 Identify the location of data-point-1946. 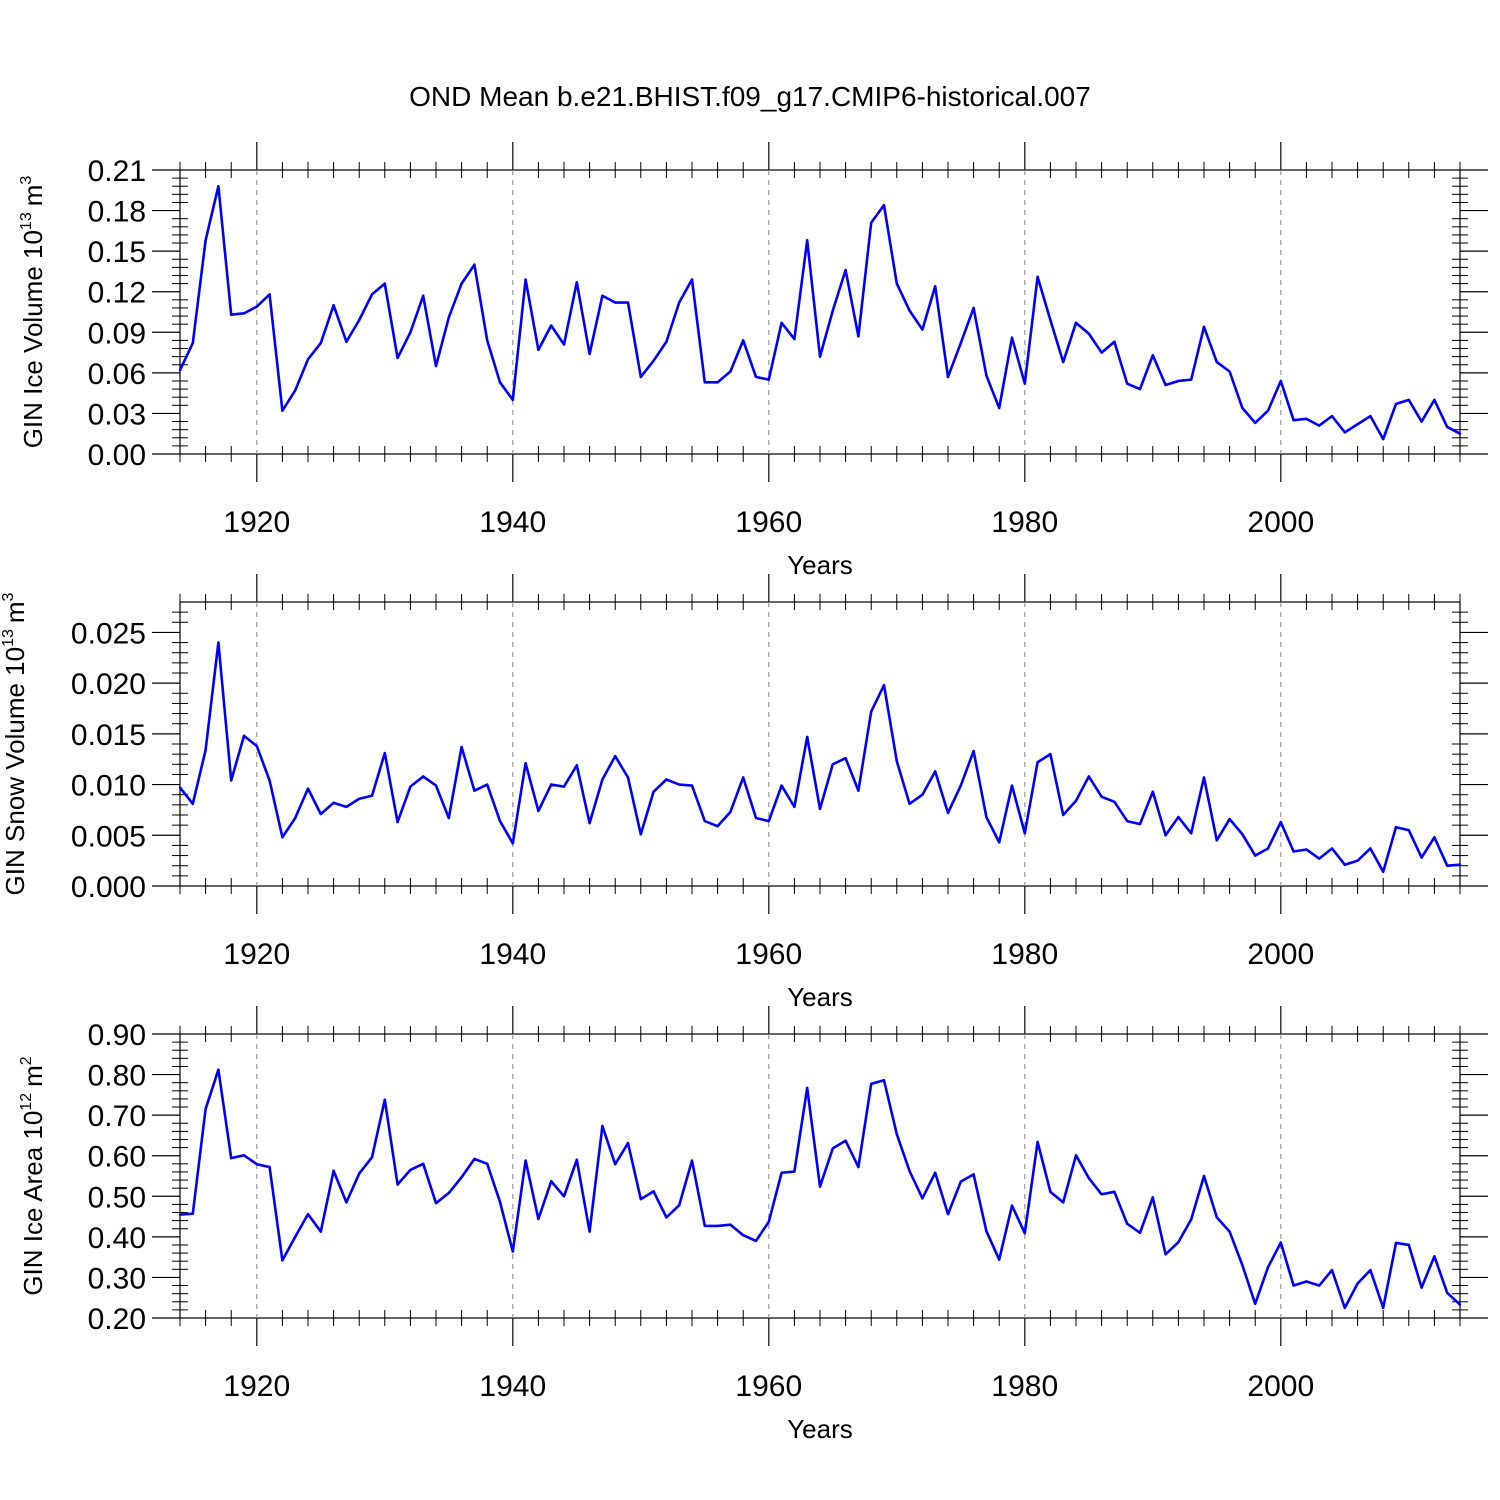
(589, 823).